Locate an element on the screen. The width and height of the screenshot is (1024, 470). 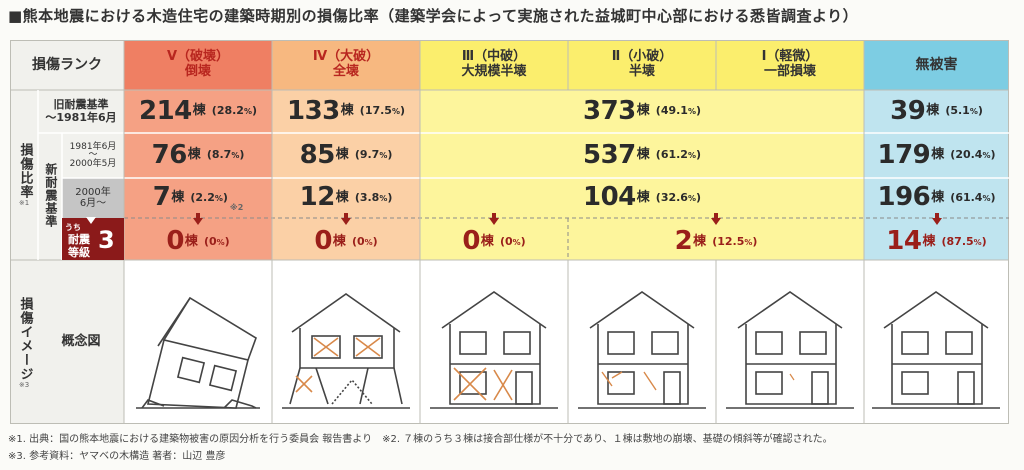
v-header-line1: Ⅴ（破壊） is located at coordinates (198, 57).